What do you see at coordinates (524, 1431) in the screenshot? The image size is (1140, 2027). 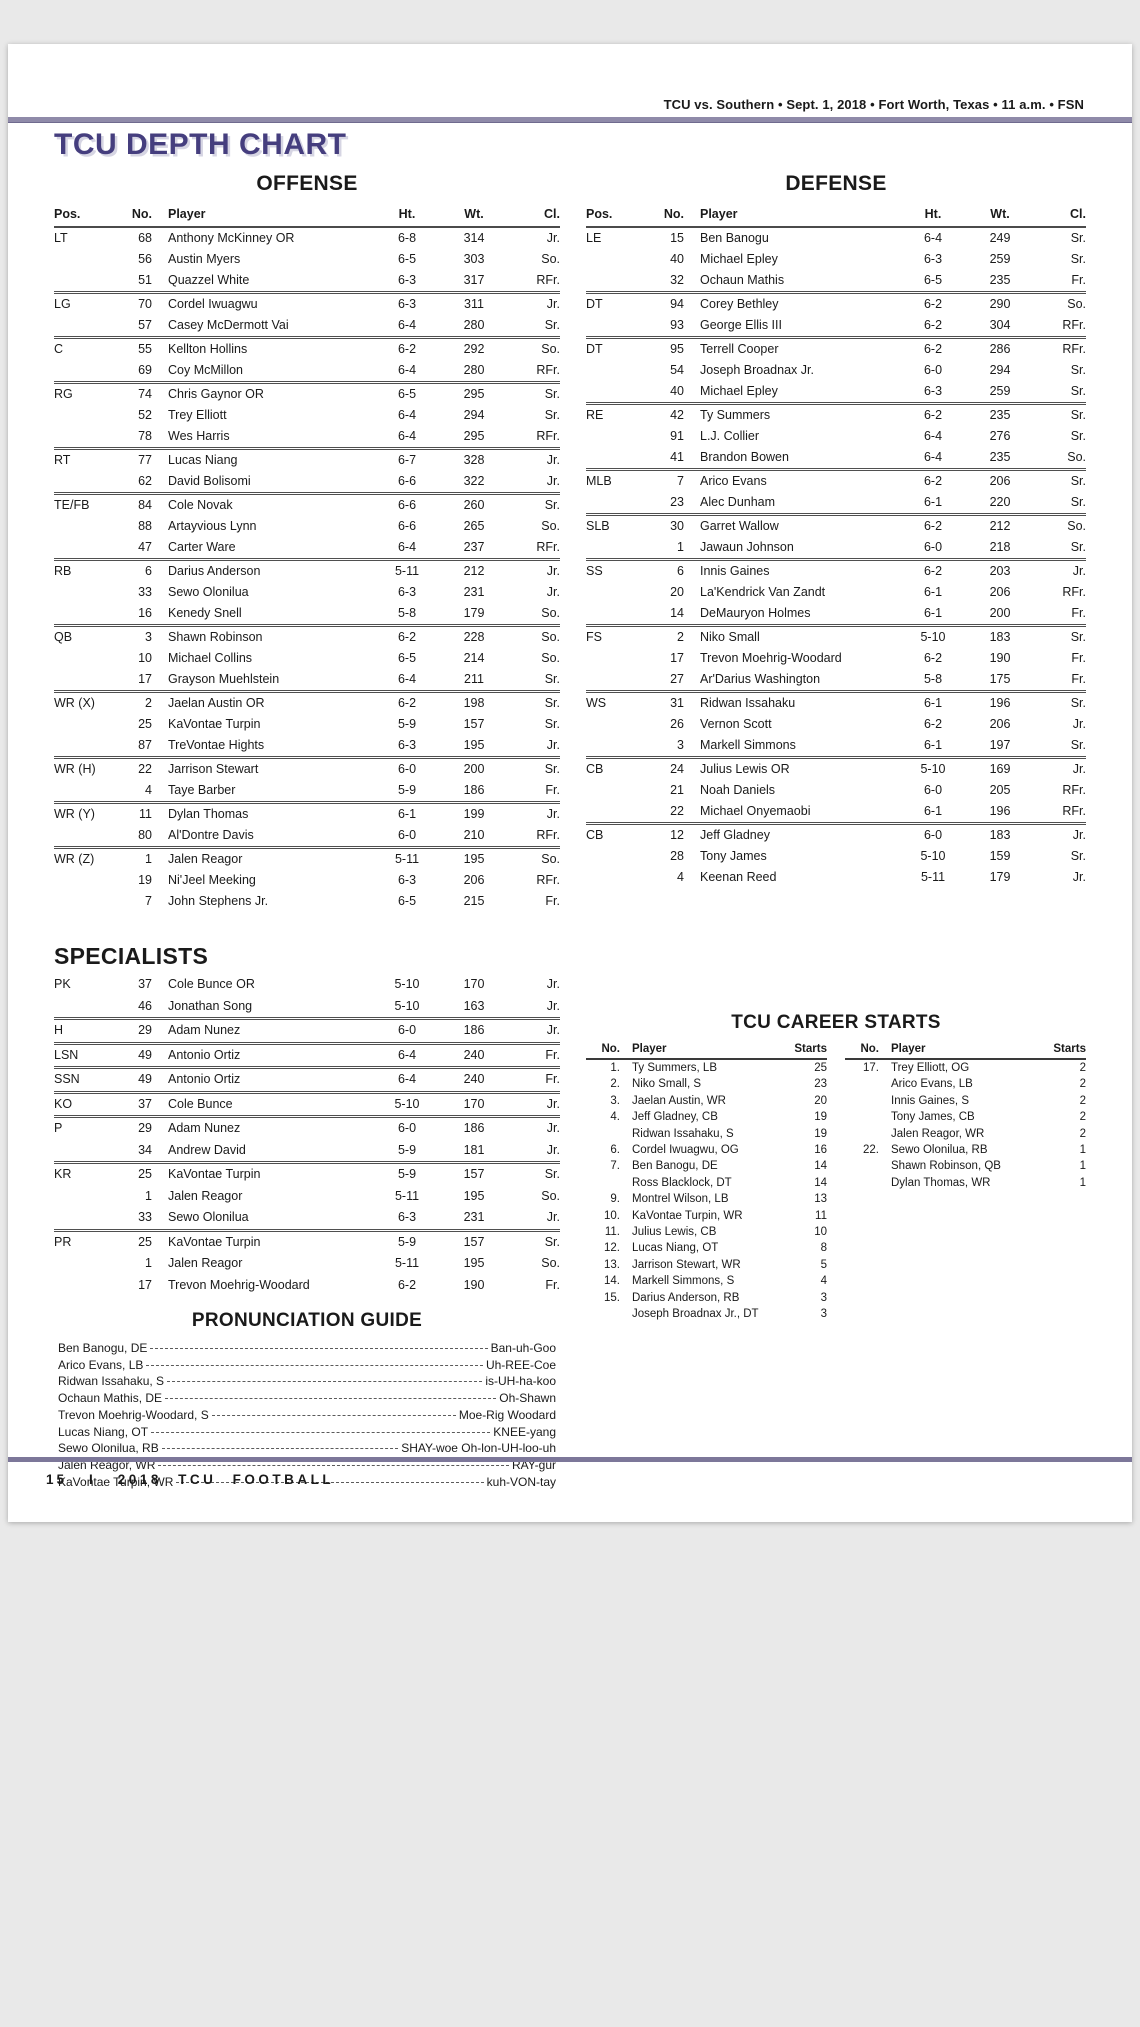 I see `pronunciation-value: KNEE-yang` at bounding box center [524, 1431].